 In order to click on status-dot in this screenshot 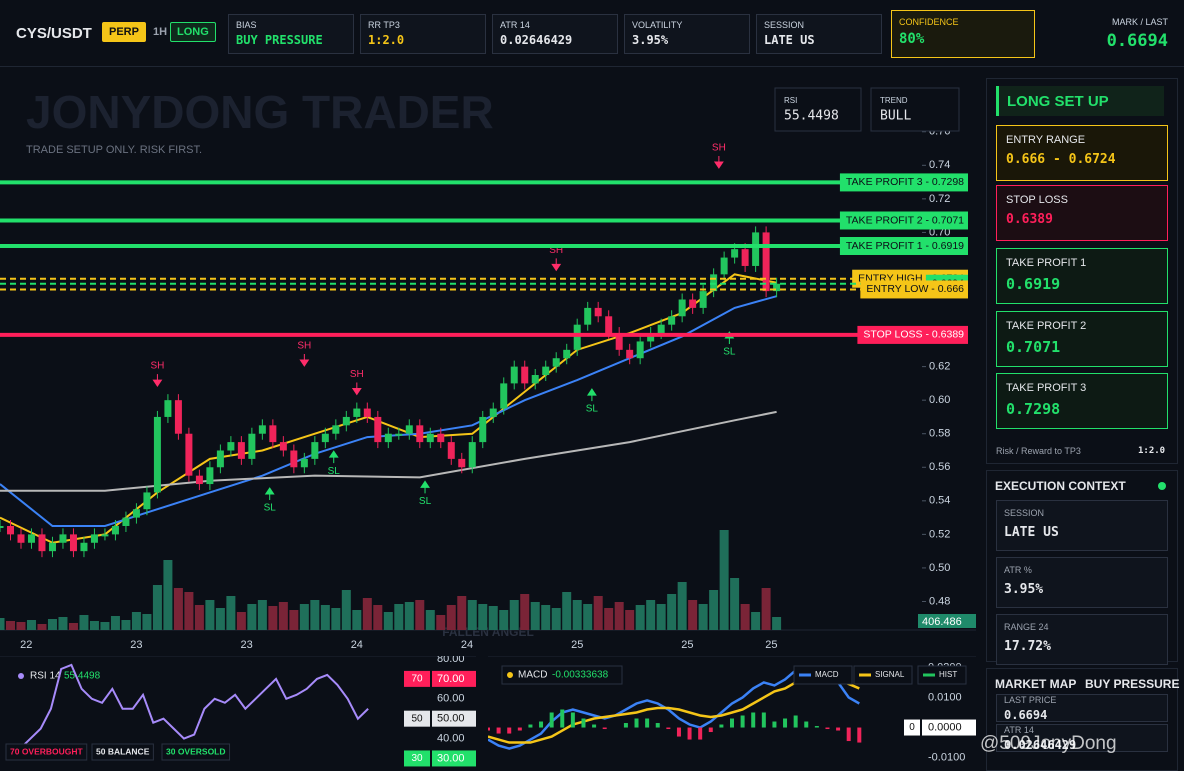, I will do `click(1162, 486)`.